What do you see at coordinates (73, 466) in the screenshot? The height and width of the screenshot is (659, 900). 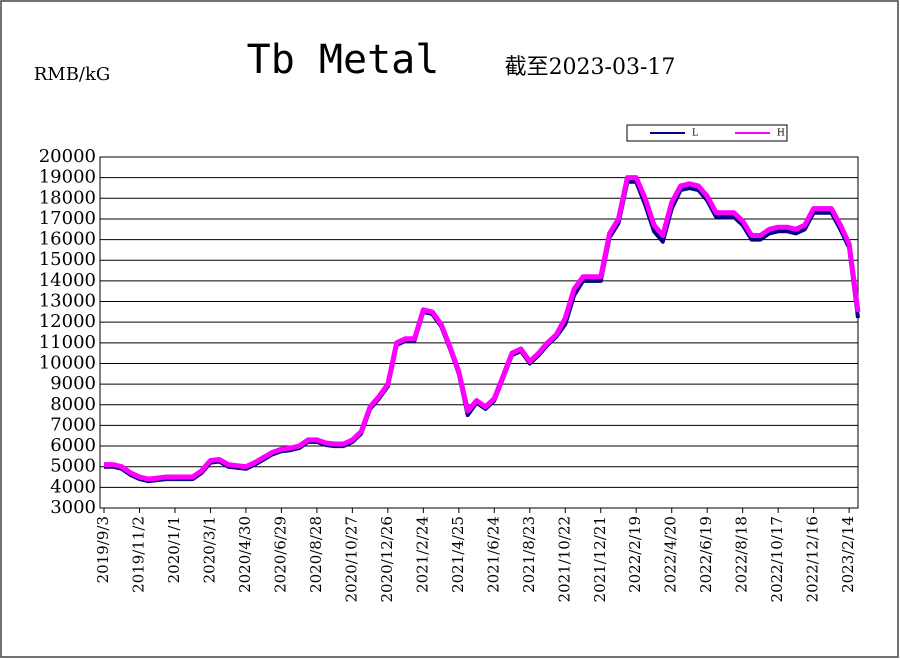 I see `y-tick-label: 5000` at bounding box center [73, 466].